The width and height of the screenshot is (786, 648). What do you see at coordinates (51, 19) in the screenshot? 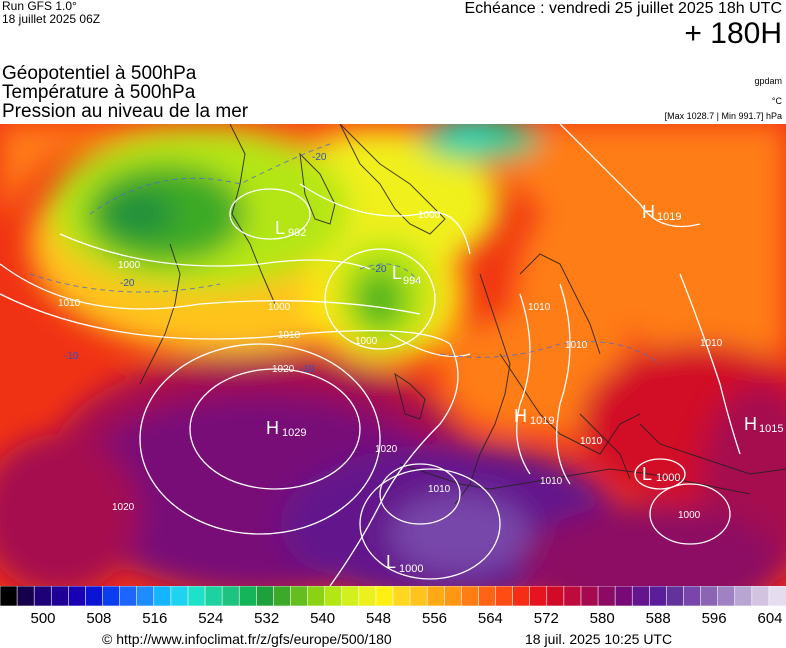
I see `run-date: 18 juillet 2025 06Z` at bounding box center [51, 19].